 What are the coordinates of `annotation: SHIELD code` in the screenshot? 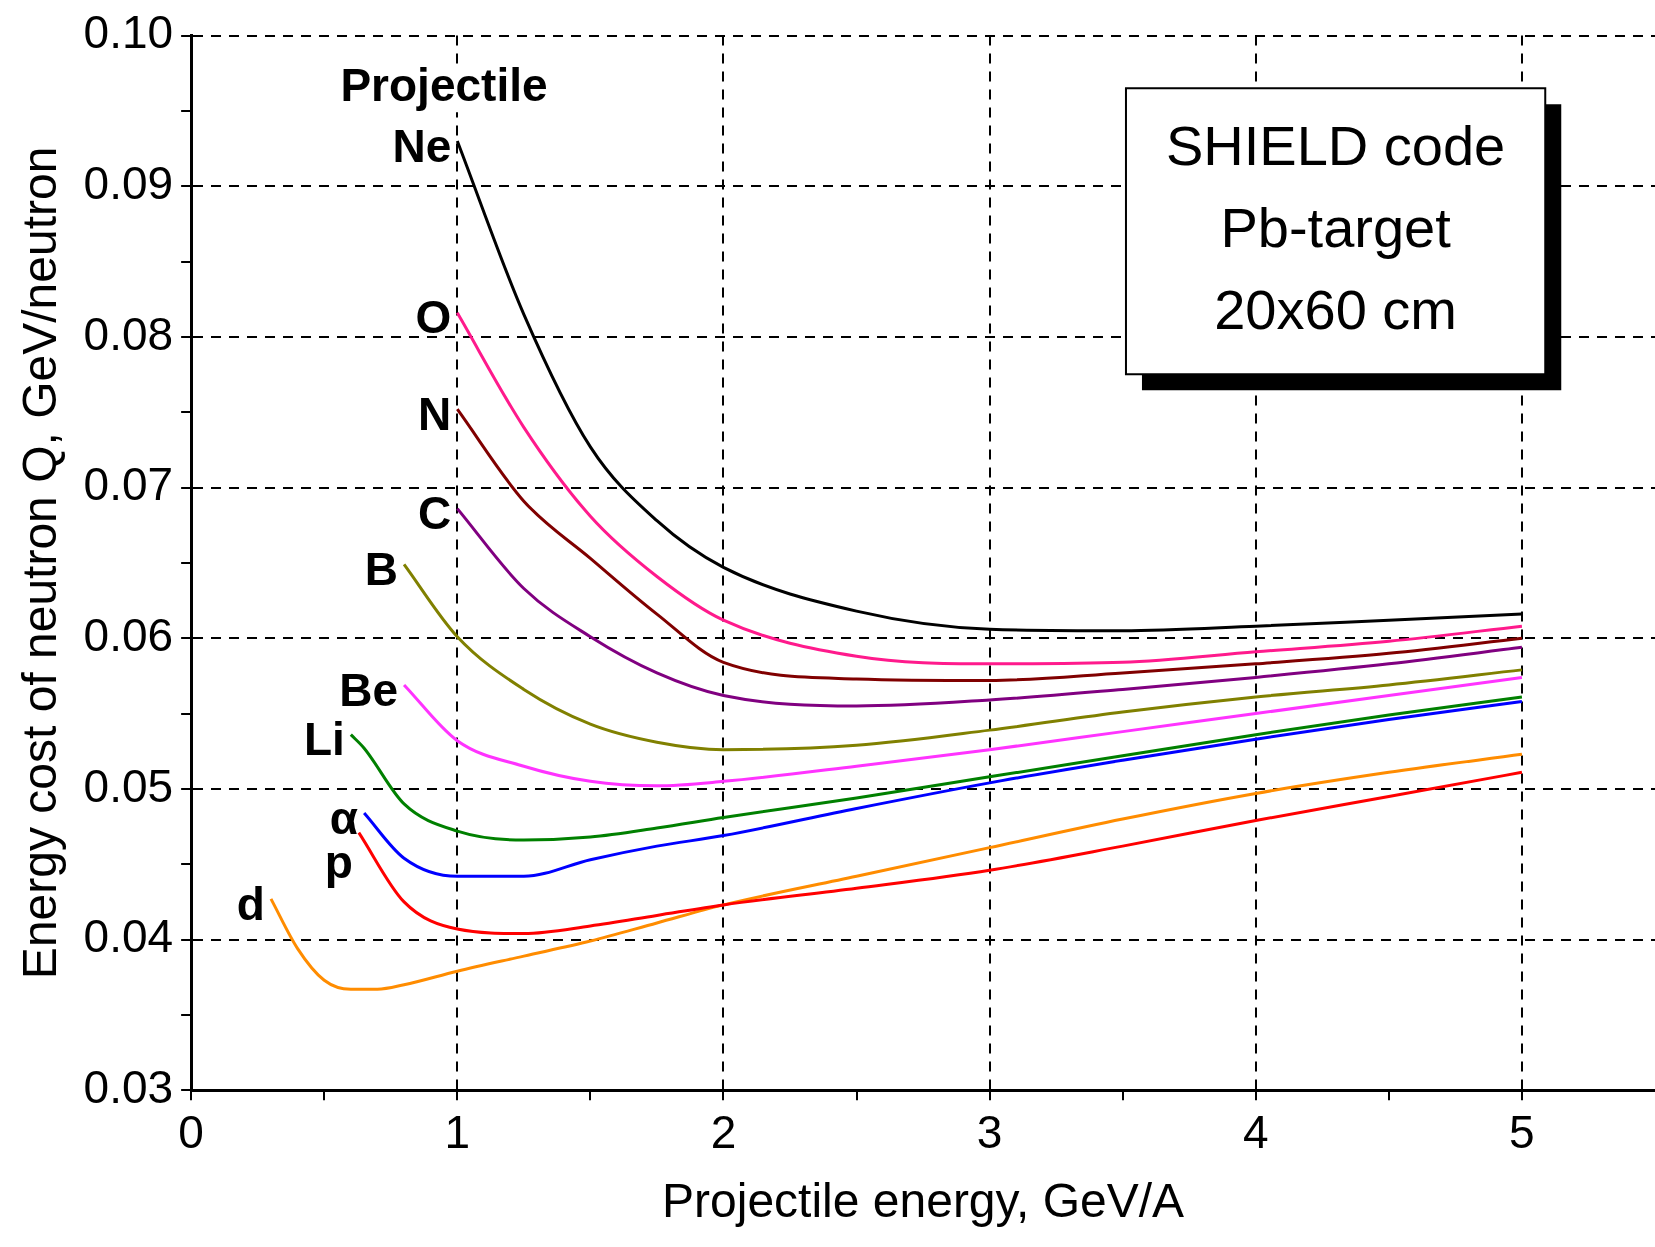 It's located at (1335, 145).